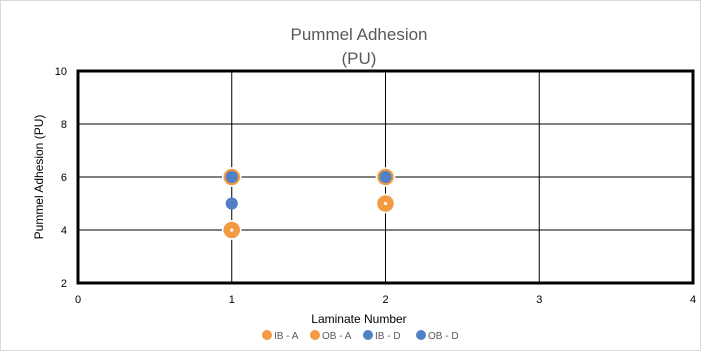  What do you see at coordinates (388, 336) in the screenshot?
I see `legend-label: IB - D` at bounding box center [388, 336].